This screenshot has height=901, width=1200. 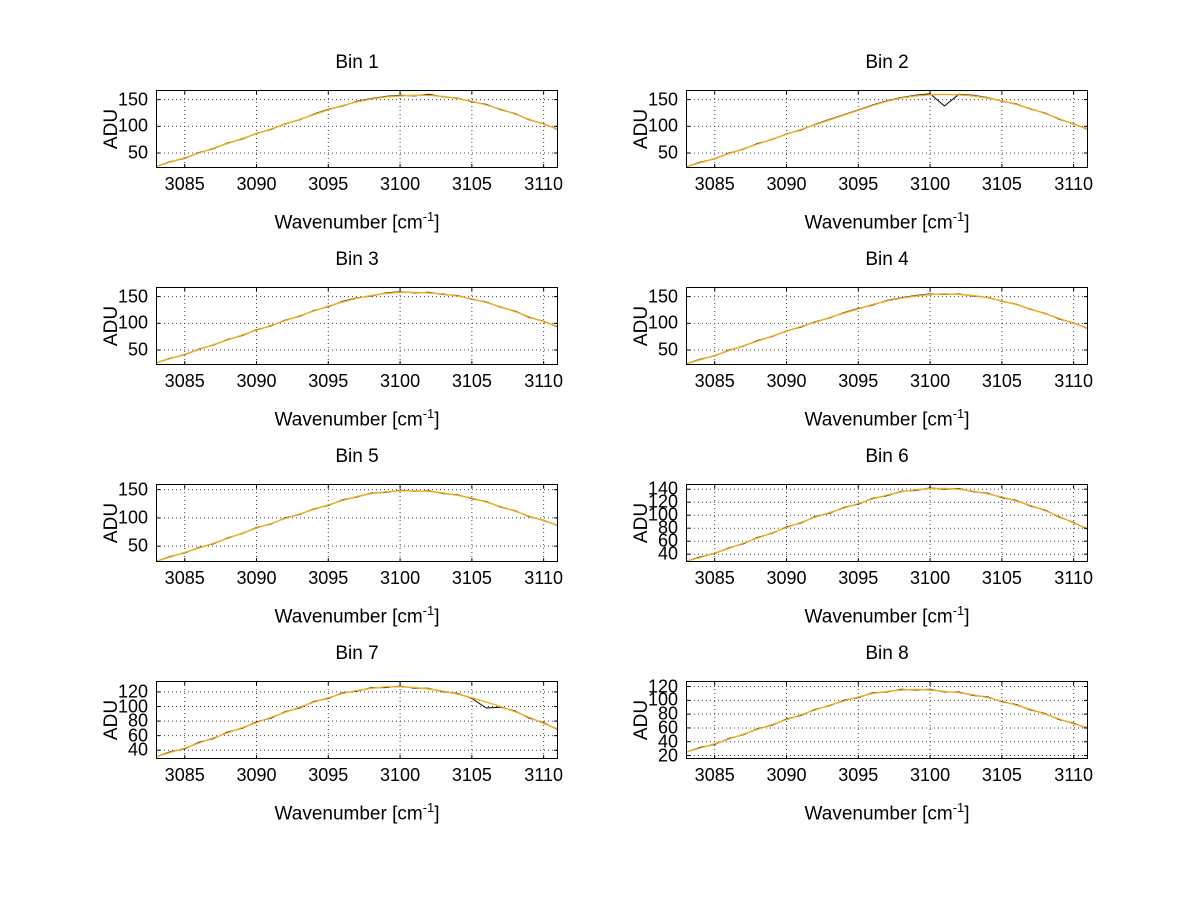 What do you see at coordinates (667, 527) in the screenshot?
I see `y-tick-label: 80` at bounding box center [667, 527].